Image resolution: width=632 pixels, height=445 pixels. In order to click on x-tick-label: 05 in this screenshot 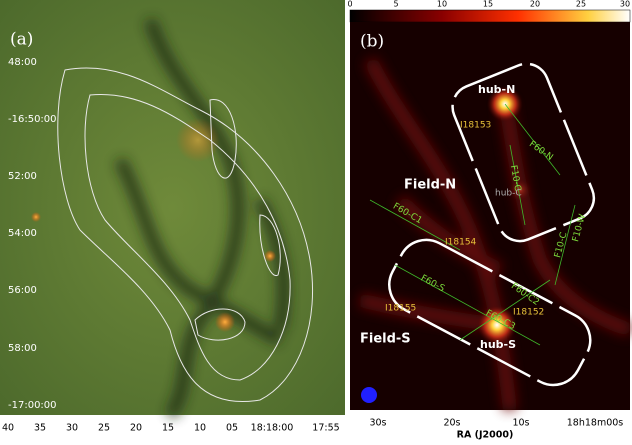, I will do `click(232, 428)`.